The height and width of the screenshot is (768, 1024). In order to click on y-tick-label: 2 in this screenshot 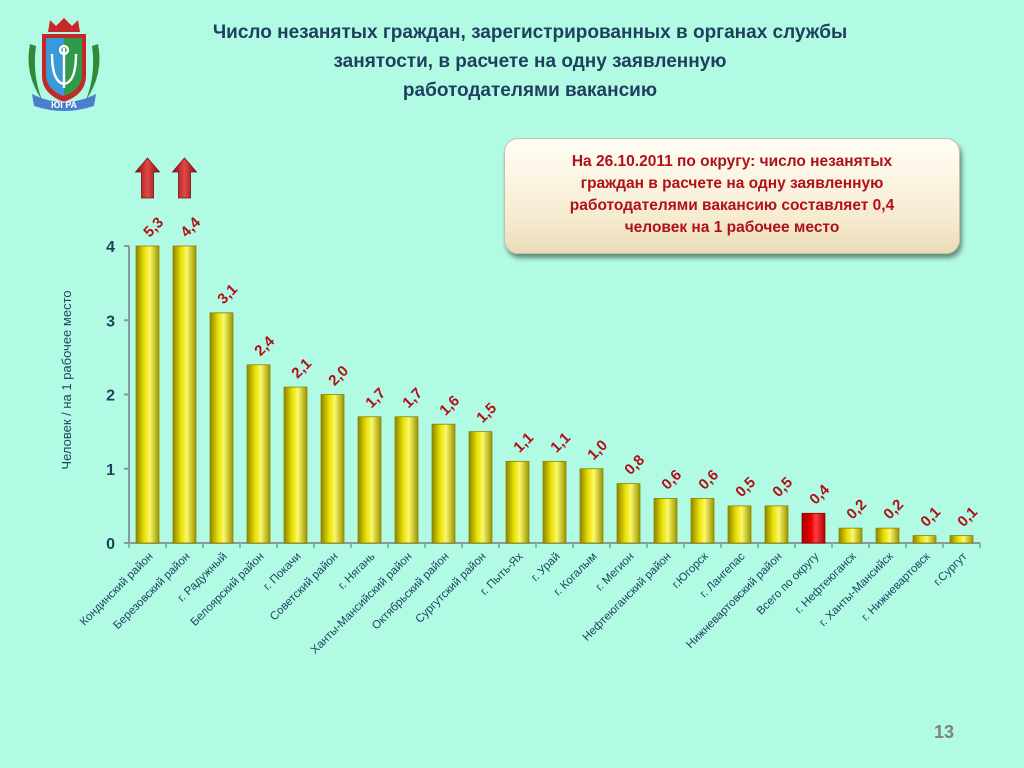, I will do `click(110, 396)`.